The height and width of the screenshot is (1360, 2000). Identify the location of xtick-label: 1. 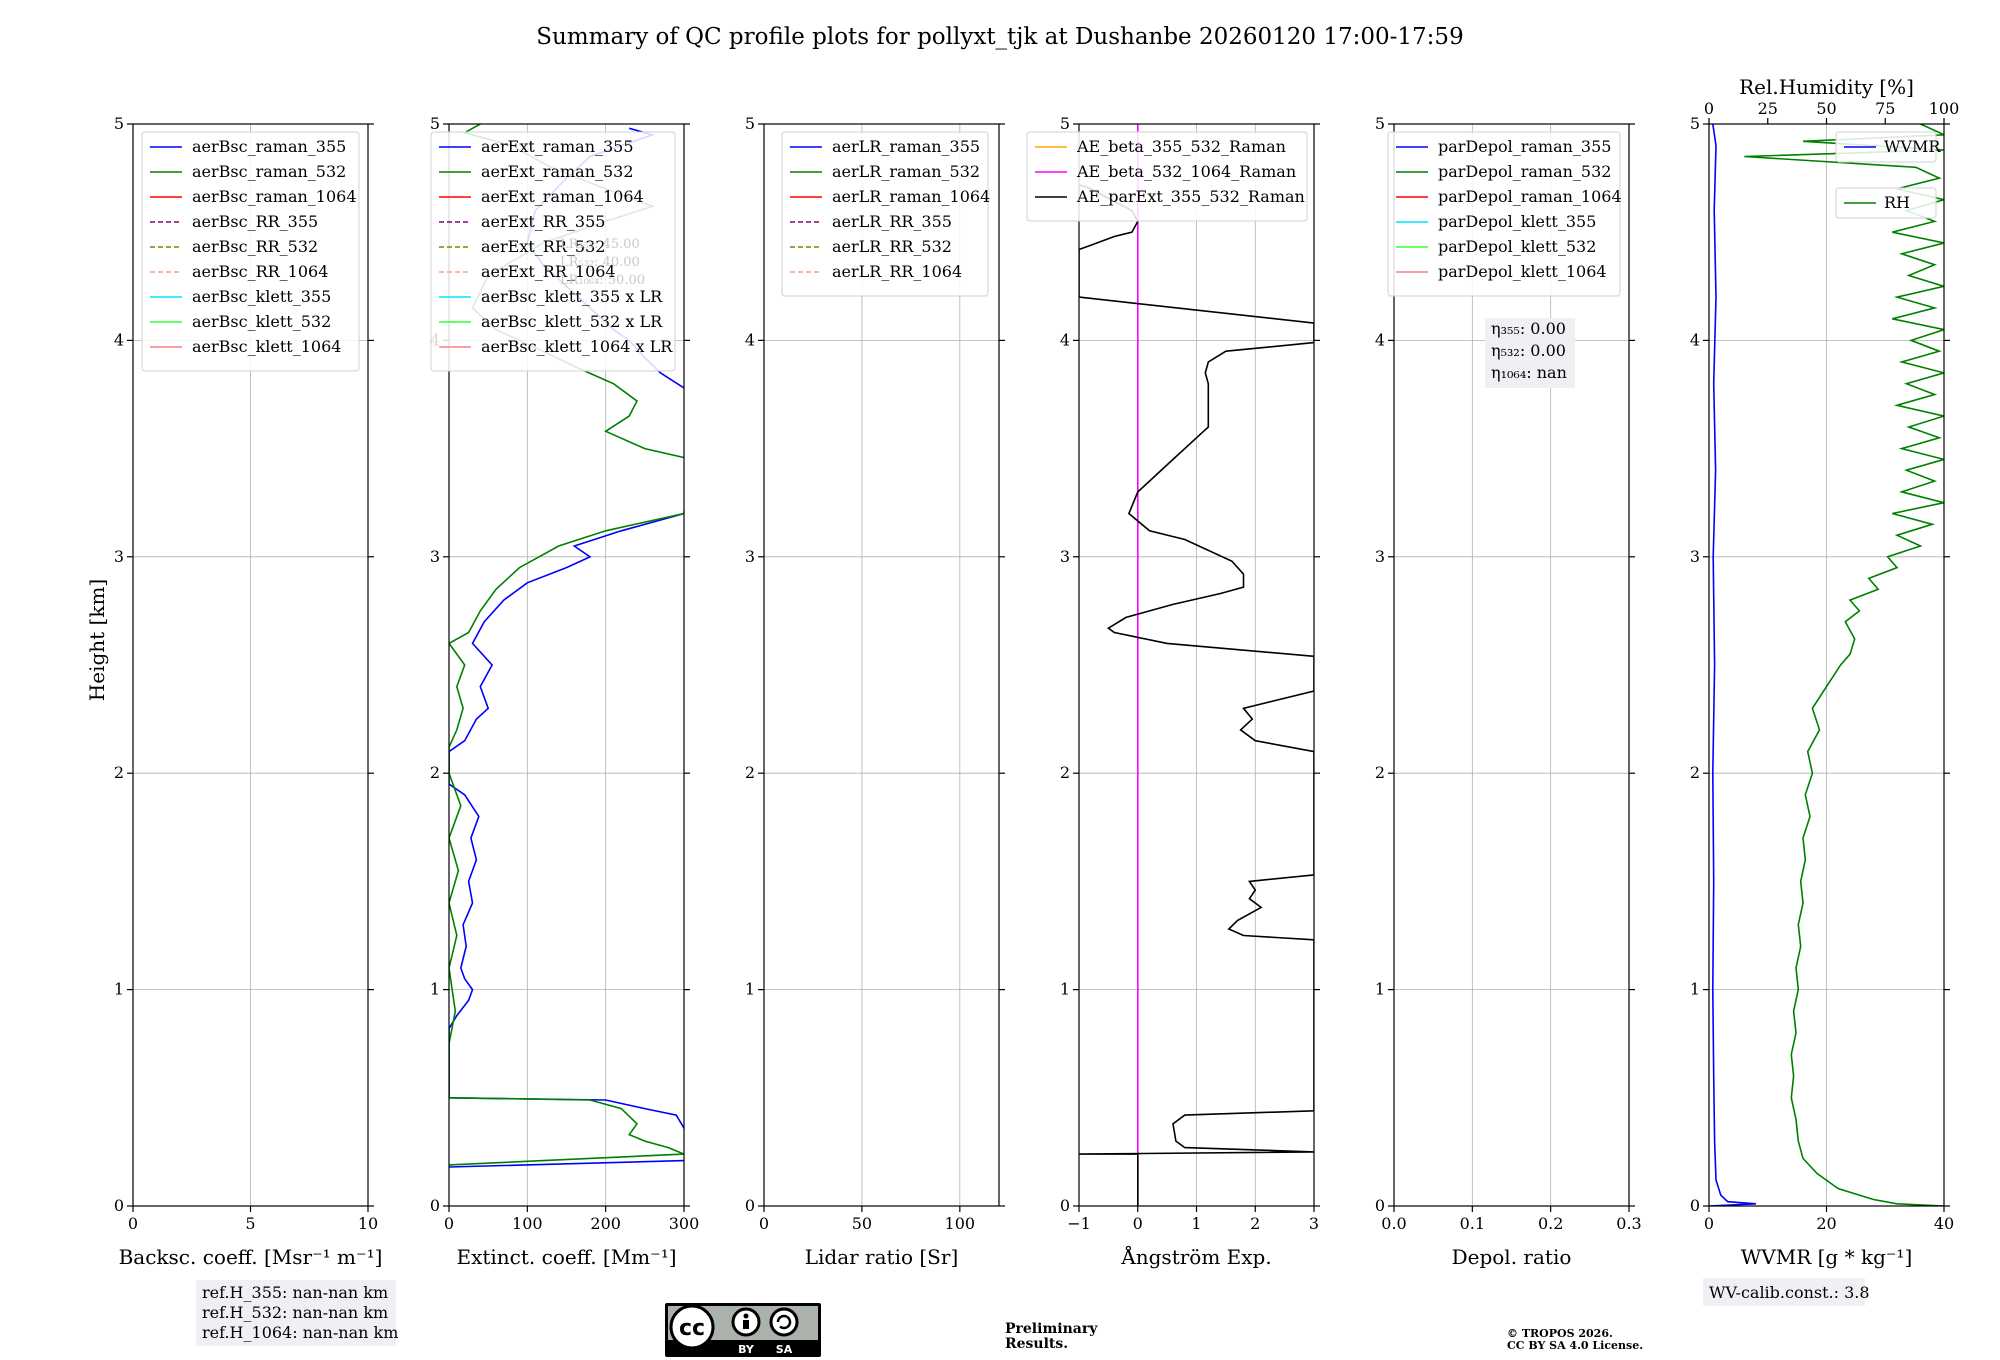
(1196, 1223).